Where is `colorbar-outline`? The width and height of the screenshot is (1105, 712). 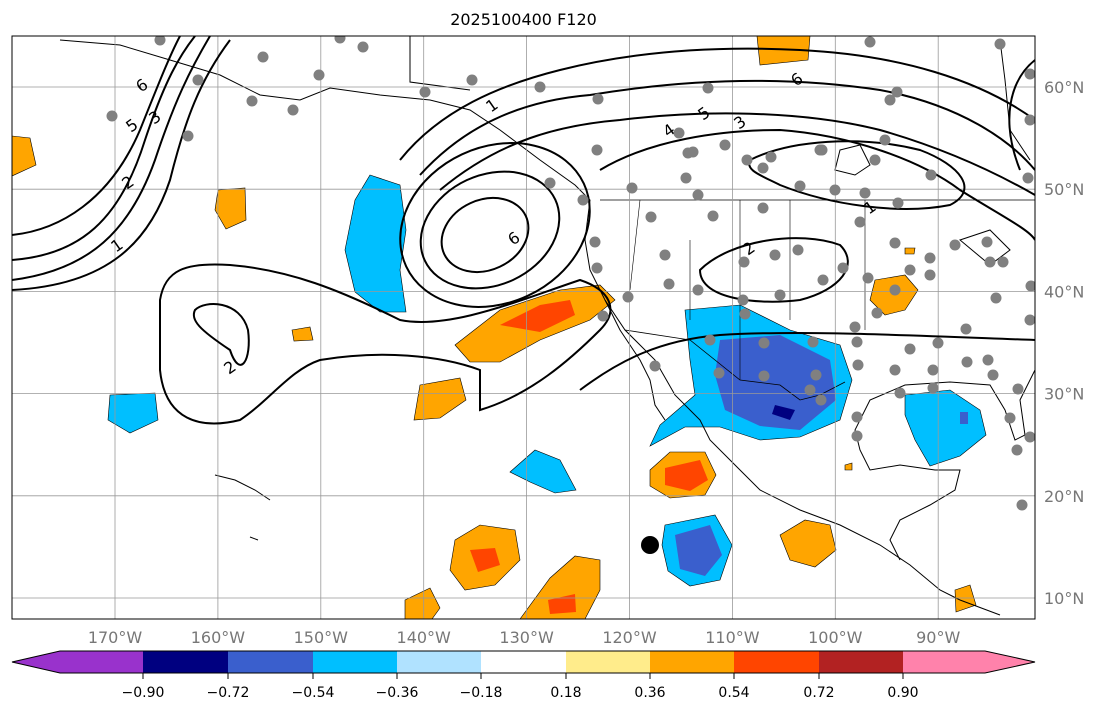
colorbar-outline is located at coordinates (523, 662).